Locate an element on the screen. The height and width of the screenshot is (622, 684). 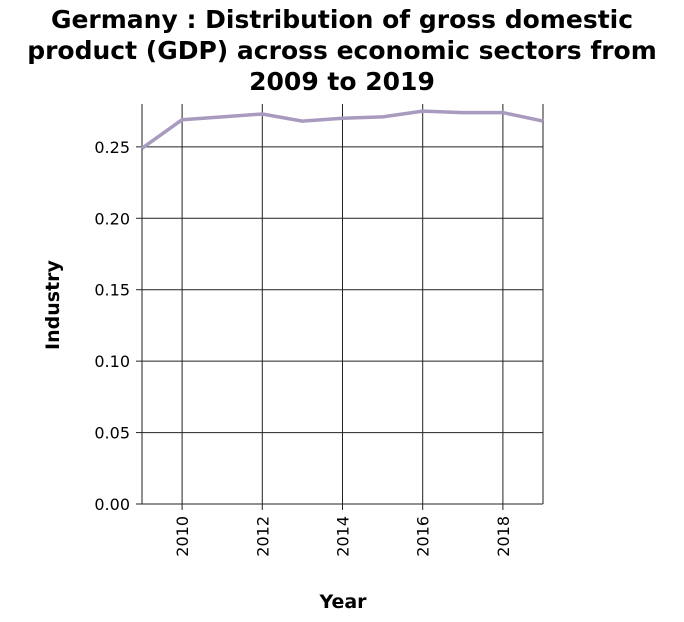
x-axis-label: Year is located at coordinates (342, 602).